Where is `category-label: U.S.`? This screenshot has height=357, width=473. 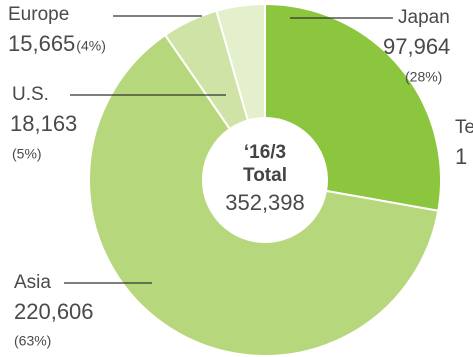
category-label: U.S. is located at coordinates (30, 94).